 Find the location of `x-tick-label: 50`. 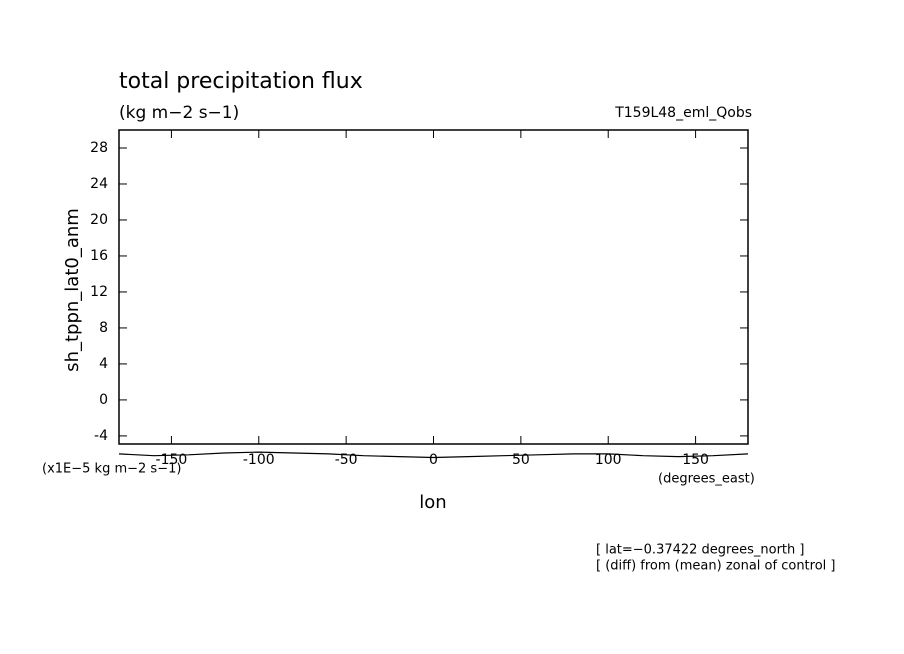

x-tick-label: 50 is located at coordinates (521, 460).